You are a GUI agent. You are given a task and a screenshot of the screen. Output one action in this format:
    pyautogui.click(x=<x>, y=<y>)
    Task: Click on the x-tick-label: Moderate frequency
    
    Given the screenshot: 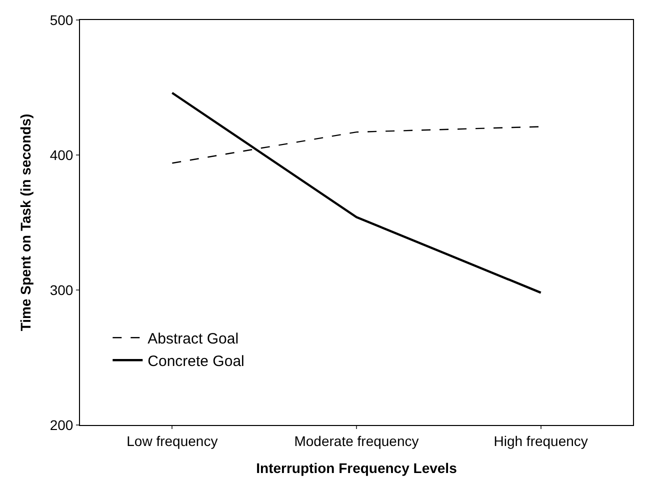 What is the action you would take?
    pyautogui.click(x=356, y=440)
    